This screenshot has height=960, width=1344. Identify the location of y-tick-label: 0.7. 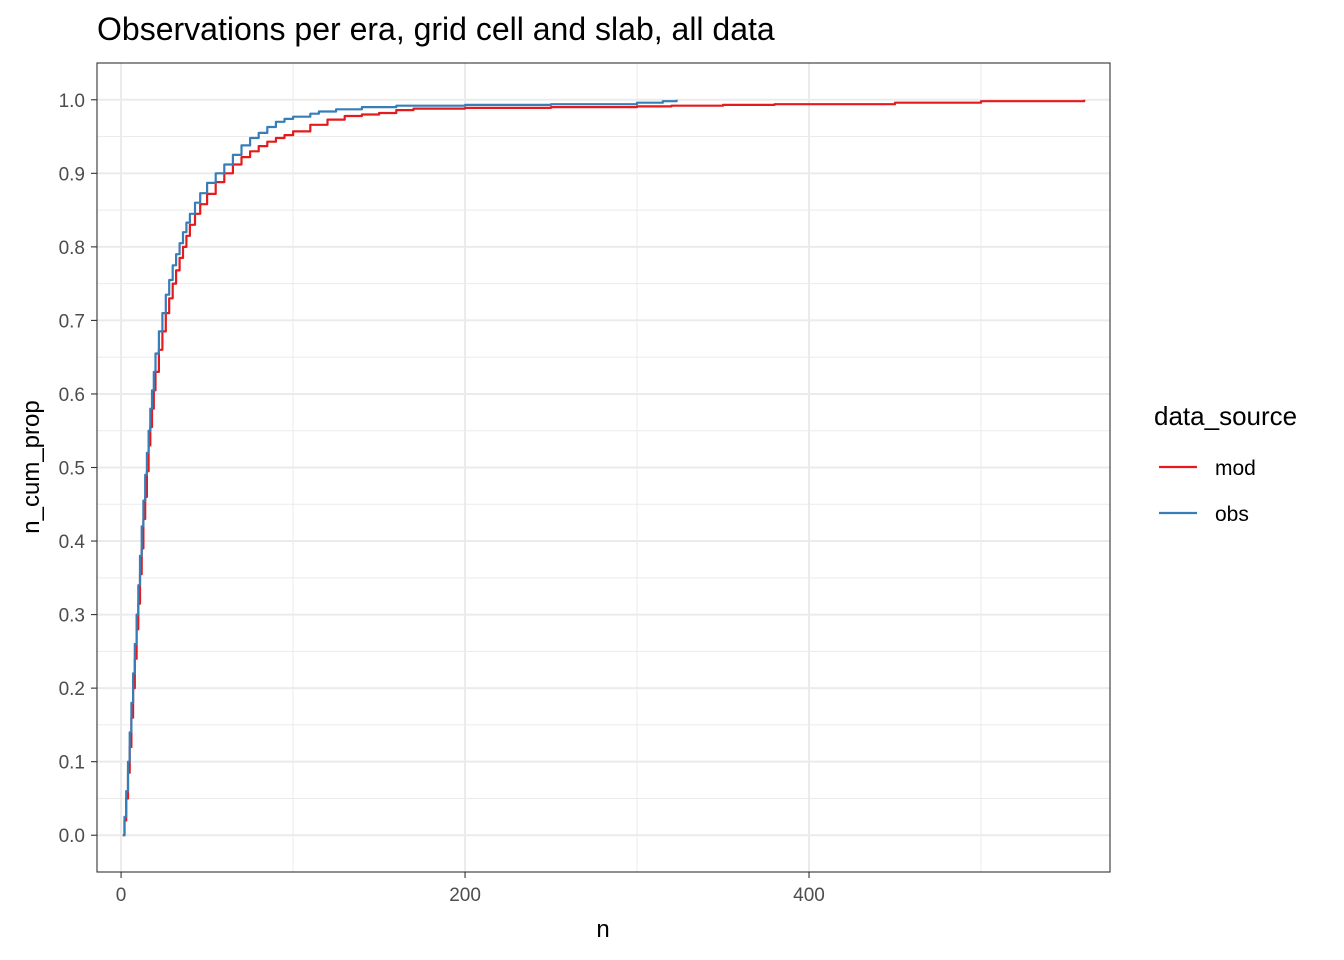
(72, 321).